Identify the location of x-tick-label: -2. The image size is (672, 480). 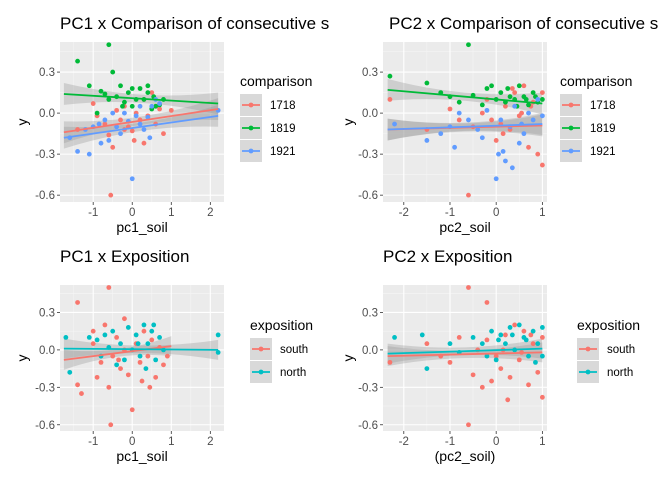
(404, 442).